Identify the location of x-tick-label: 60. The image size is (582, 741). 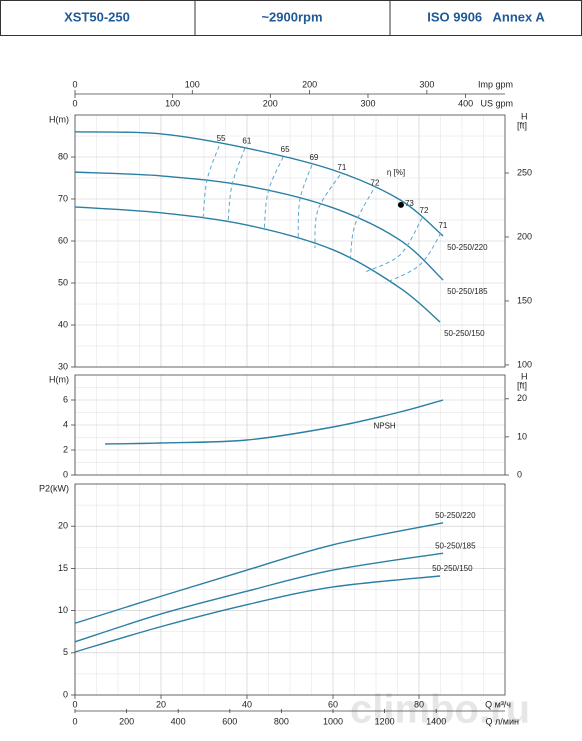
(333, 704).